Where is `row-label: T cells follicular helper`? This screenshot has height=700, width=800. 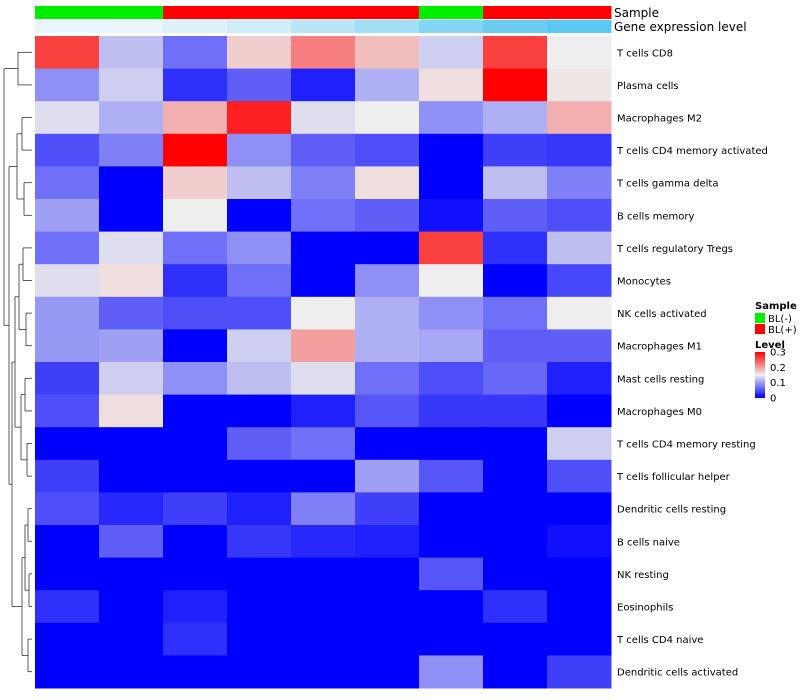 row-label: T cells follicular helper is located at coordinates (673, 477).